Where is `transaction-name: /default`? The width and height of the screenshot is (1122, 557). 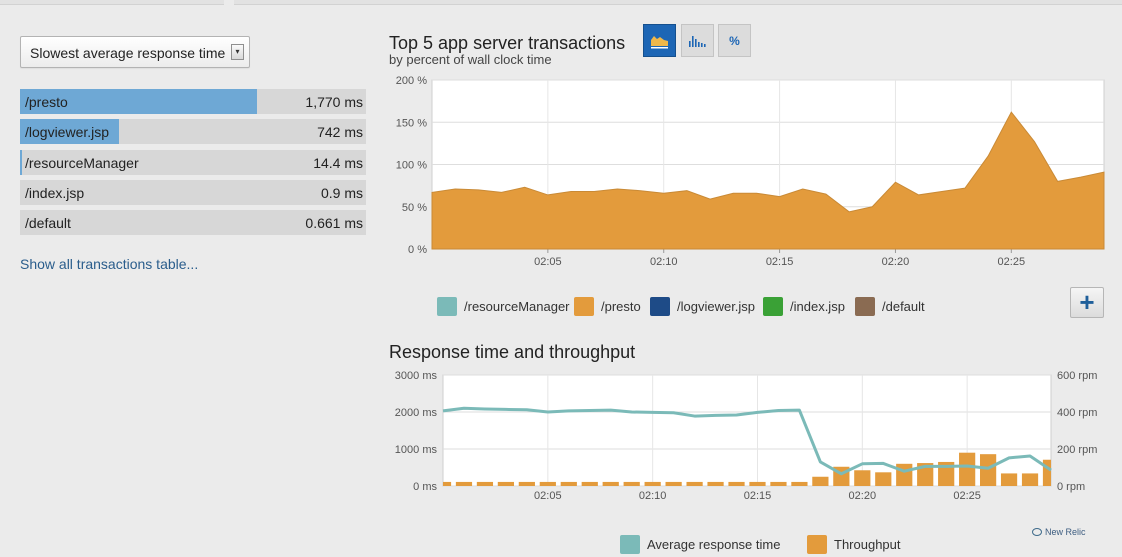
transaction-name: /default is located at coordinates (48, 223).